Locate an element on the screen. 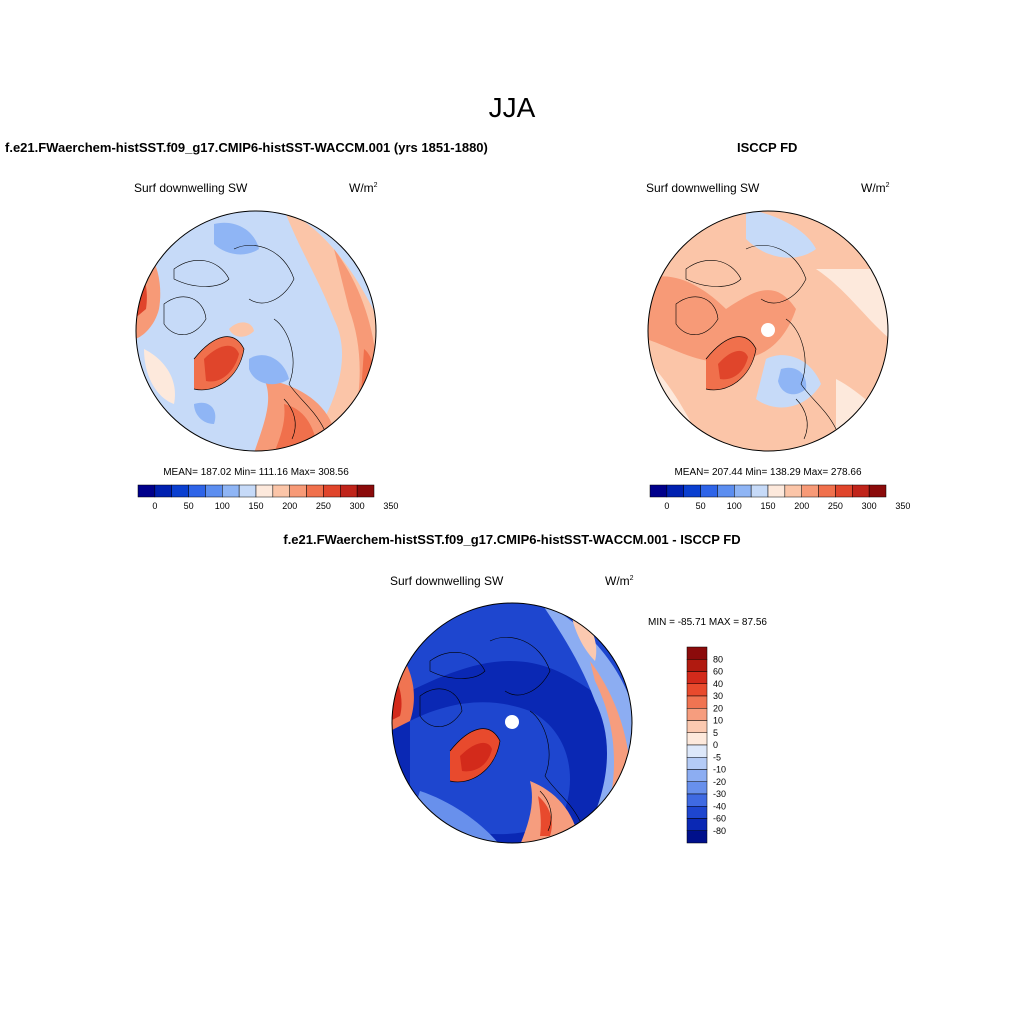 The height and width of the screenshot is (1024, 1024). diff-polar-map is located at coordinates (512, 723).